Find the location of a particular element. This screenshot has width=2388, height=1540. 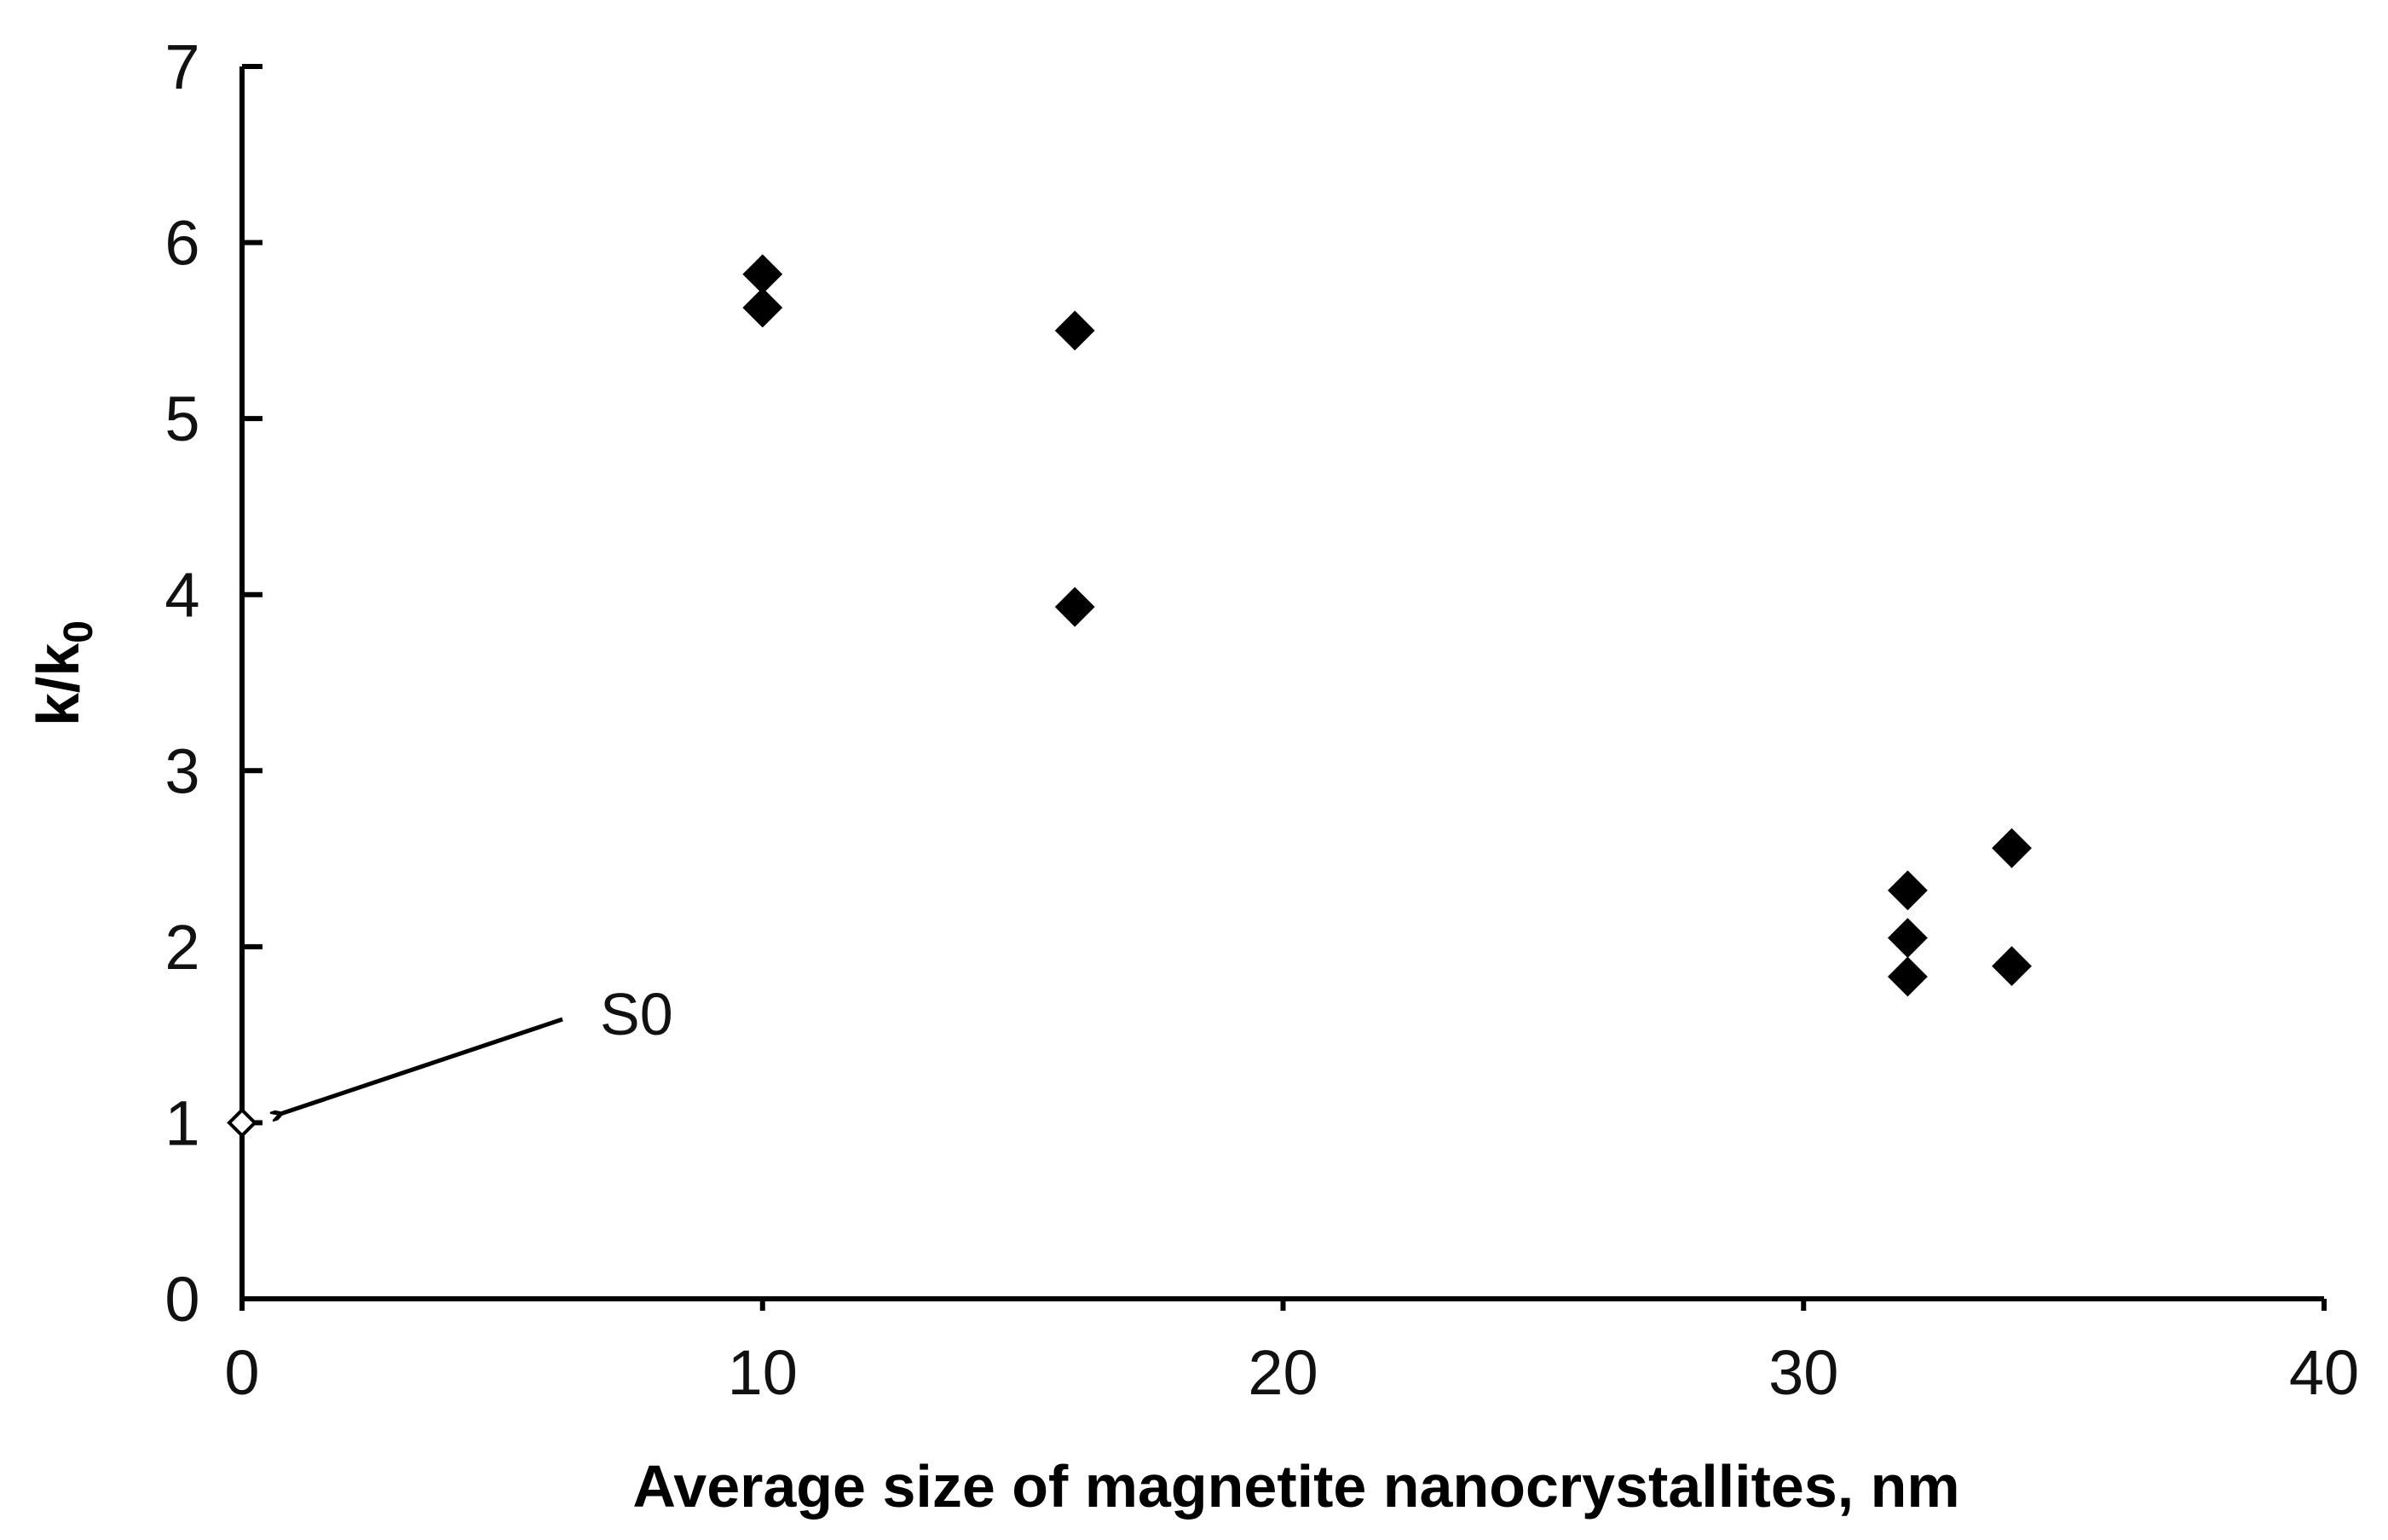

reference-point-s0 is located at coordinates (242, 1123).